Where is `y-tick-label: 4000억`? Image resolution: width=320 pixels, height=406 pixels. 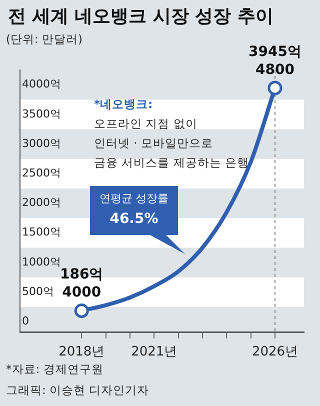
y-tick-label: 4000억 is located at coordinates (41, 84).